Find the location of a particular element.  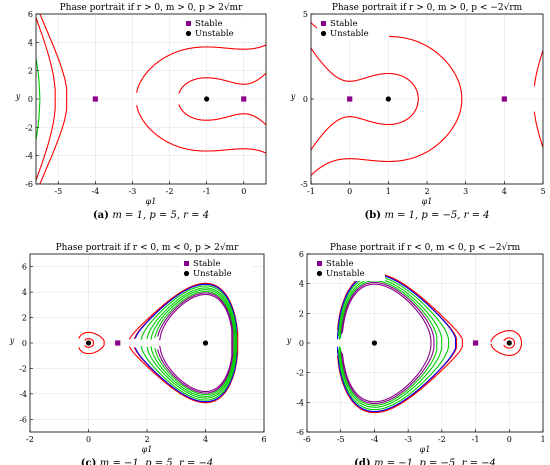

caption-params: m = −1, p = −5, r = −4 is located at coordinates (435, 461).